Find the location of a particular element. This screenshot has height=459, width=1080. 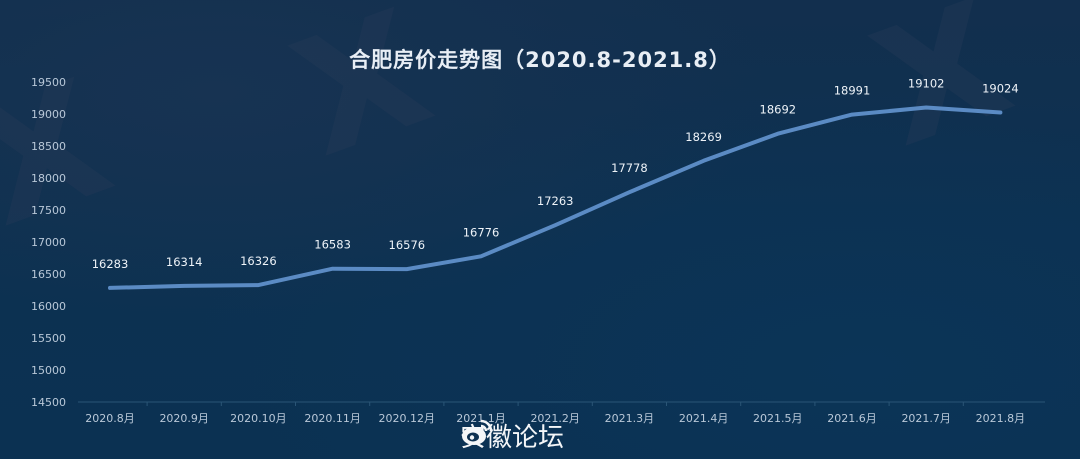

y-tick-label: 19000 is located at coordinates (48, 114).